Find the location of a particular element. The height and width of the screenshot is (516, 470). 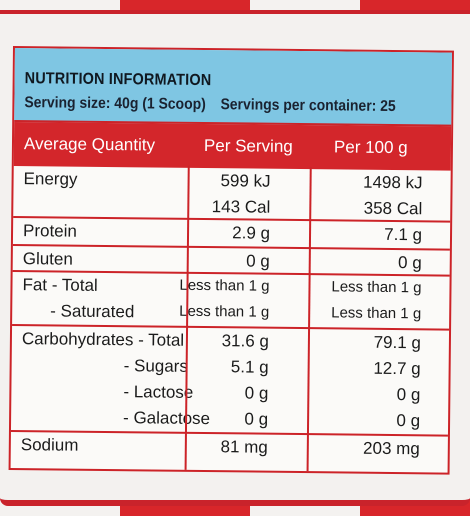

servings-per-container-value: 25 is located at coordinates (388, 106).